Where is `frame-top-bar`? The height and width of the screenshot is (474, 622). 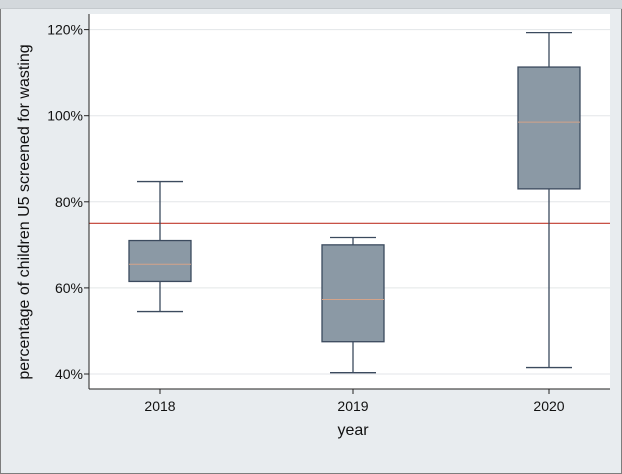
frame-top-bar is located at coordinates (311, 4).